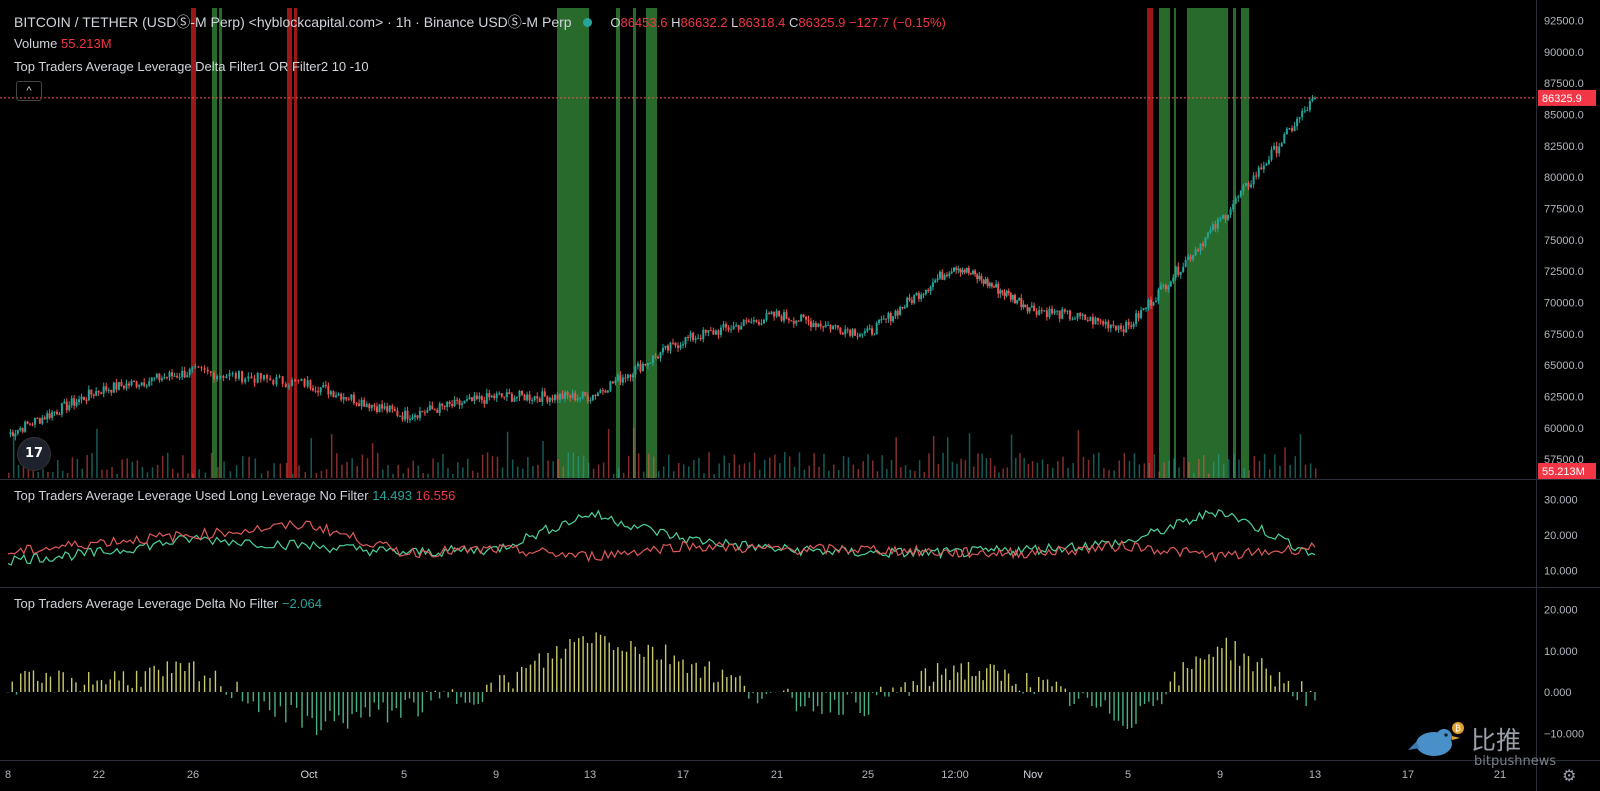 Image resolution: width=1600 pixels, height=791 pixels. Describe the element at coordinates (1564, 272) in the screenshot. I see `price-tick-label: 72500.0` at that location.